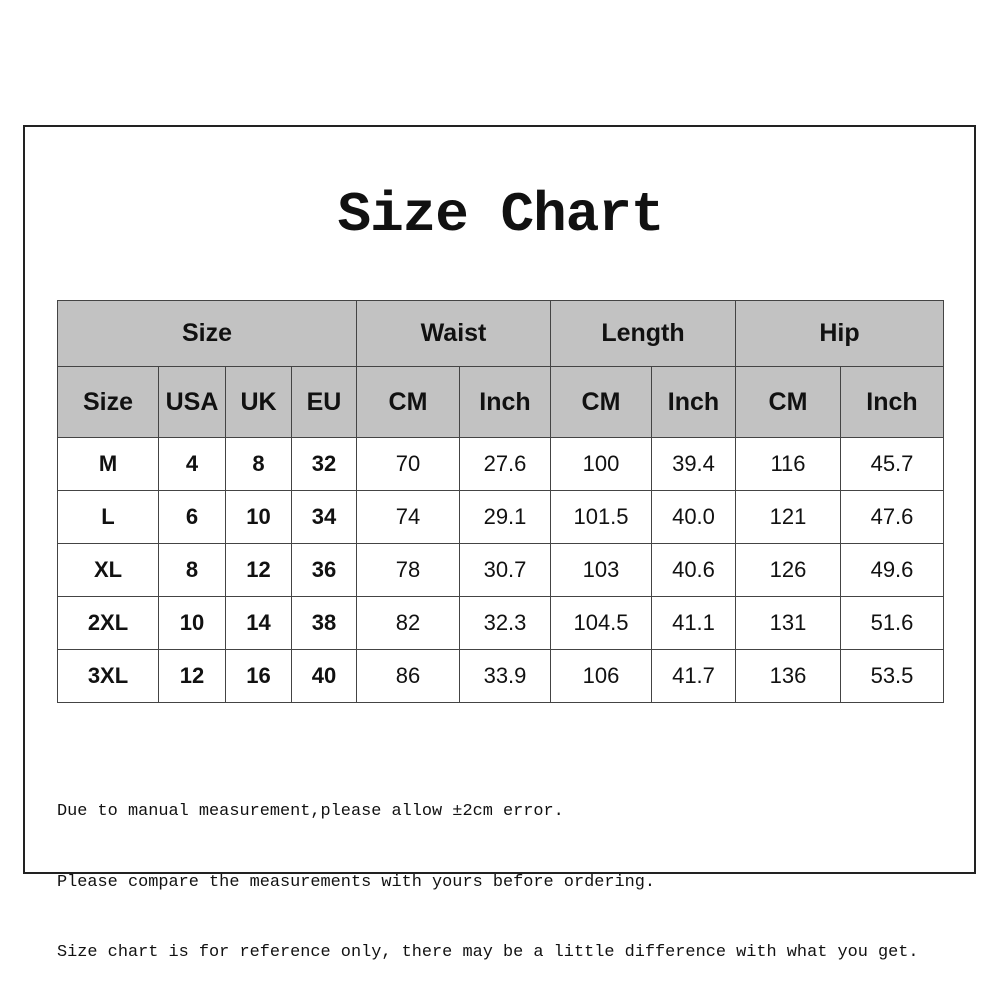  I want to click on table-cell: XL, so click(108, 570).